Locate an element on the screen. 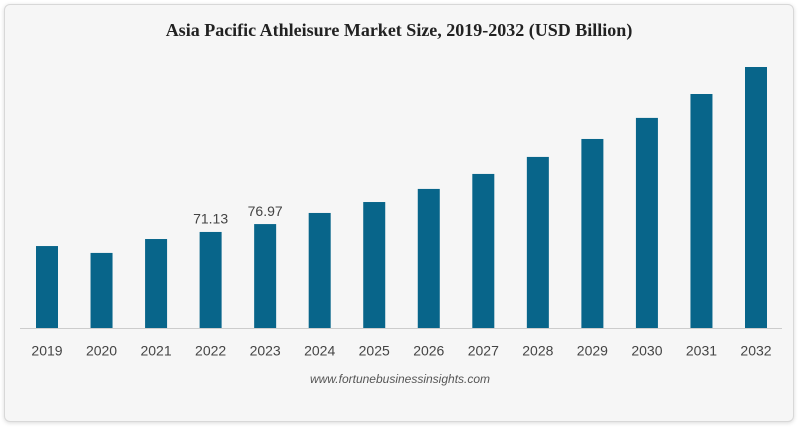 The image size is (799, 427). x-tick-label: 2026 is located at coordinates (428, 351).